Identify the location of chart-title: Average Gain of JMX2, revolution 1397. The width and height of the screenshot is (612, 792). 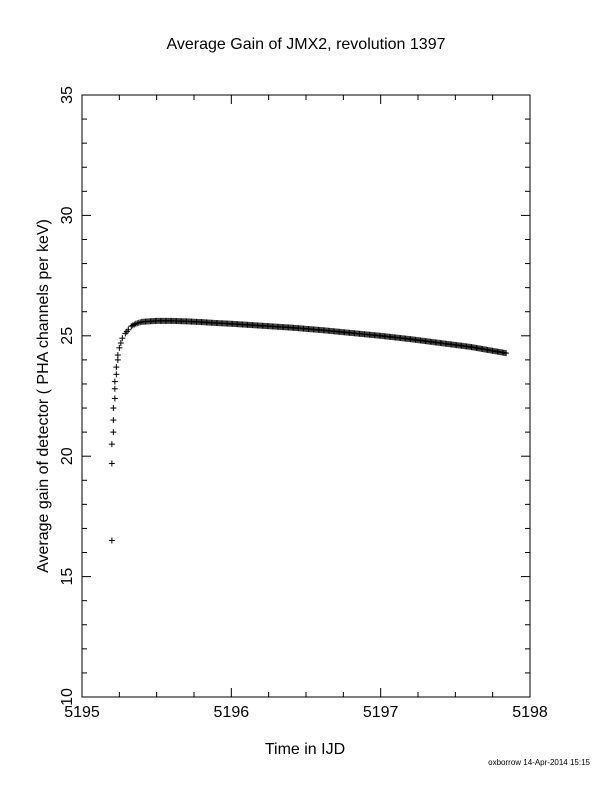
(306, 44).